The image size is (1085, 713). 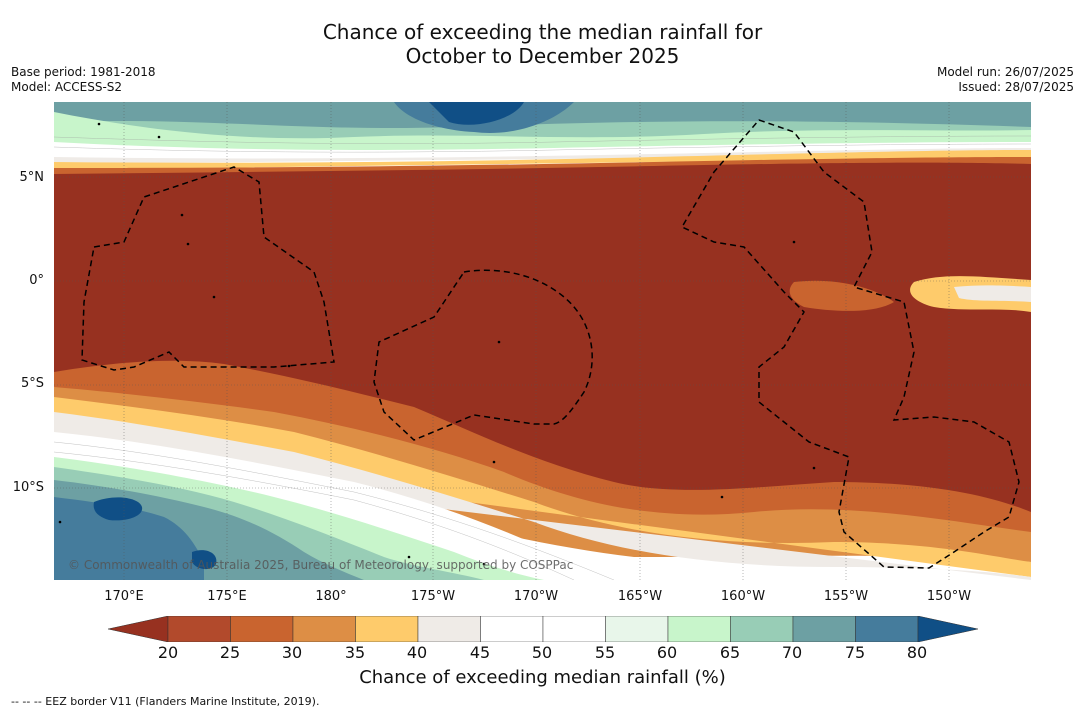 I want to click on lon-label-175w: 175°W, so click(x=433, y=596).